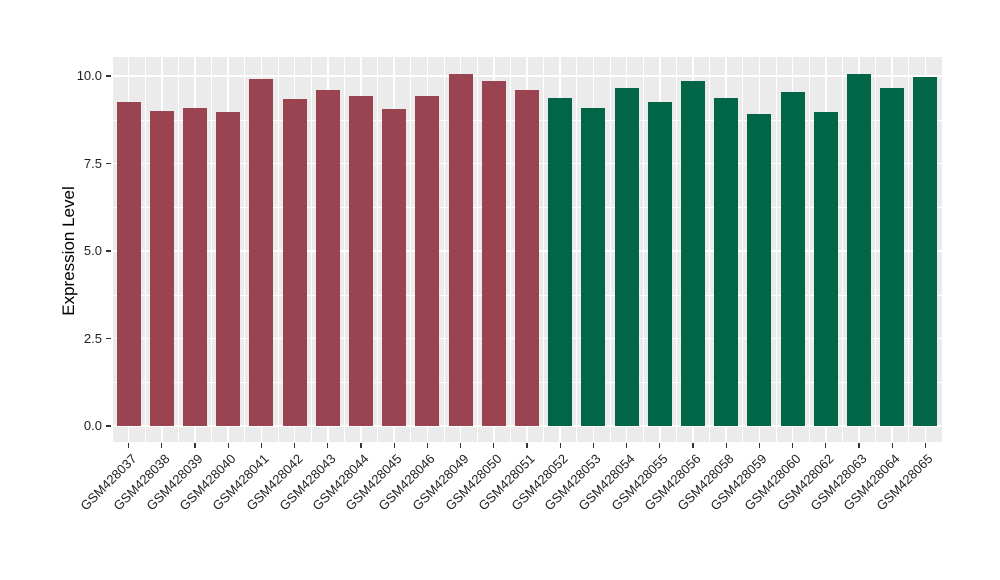  What do you see at coordinates (92, 250) in the screenshot?
I see `y-tick-label: 5.0` at bounding box center [92, 250].